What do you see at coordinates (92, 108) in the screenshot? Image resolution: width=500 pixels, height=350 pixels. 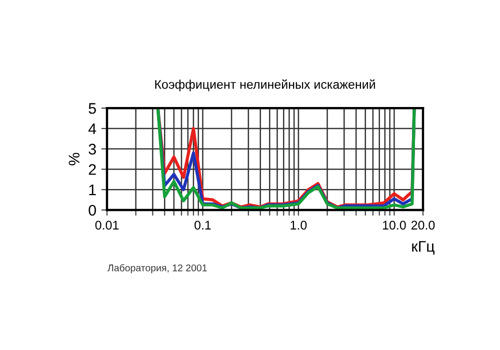 I see `y-tick-label: 5` at bounding box center [92, 108].